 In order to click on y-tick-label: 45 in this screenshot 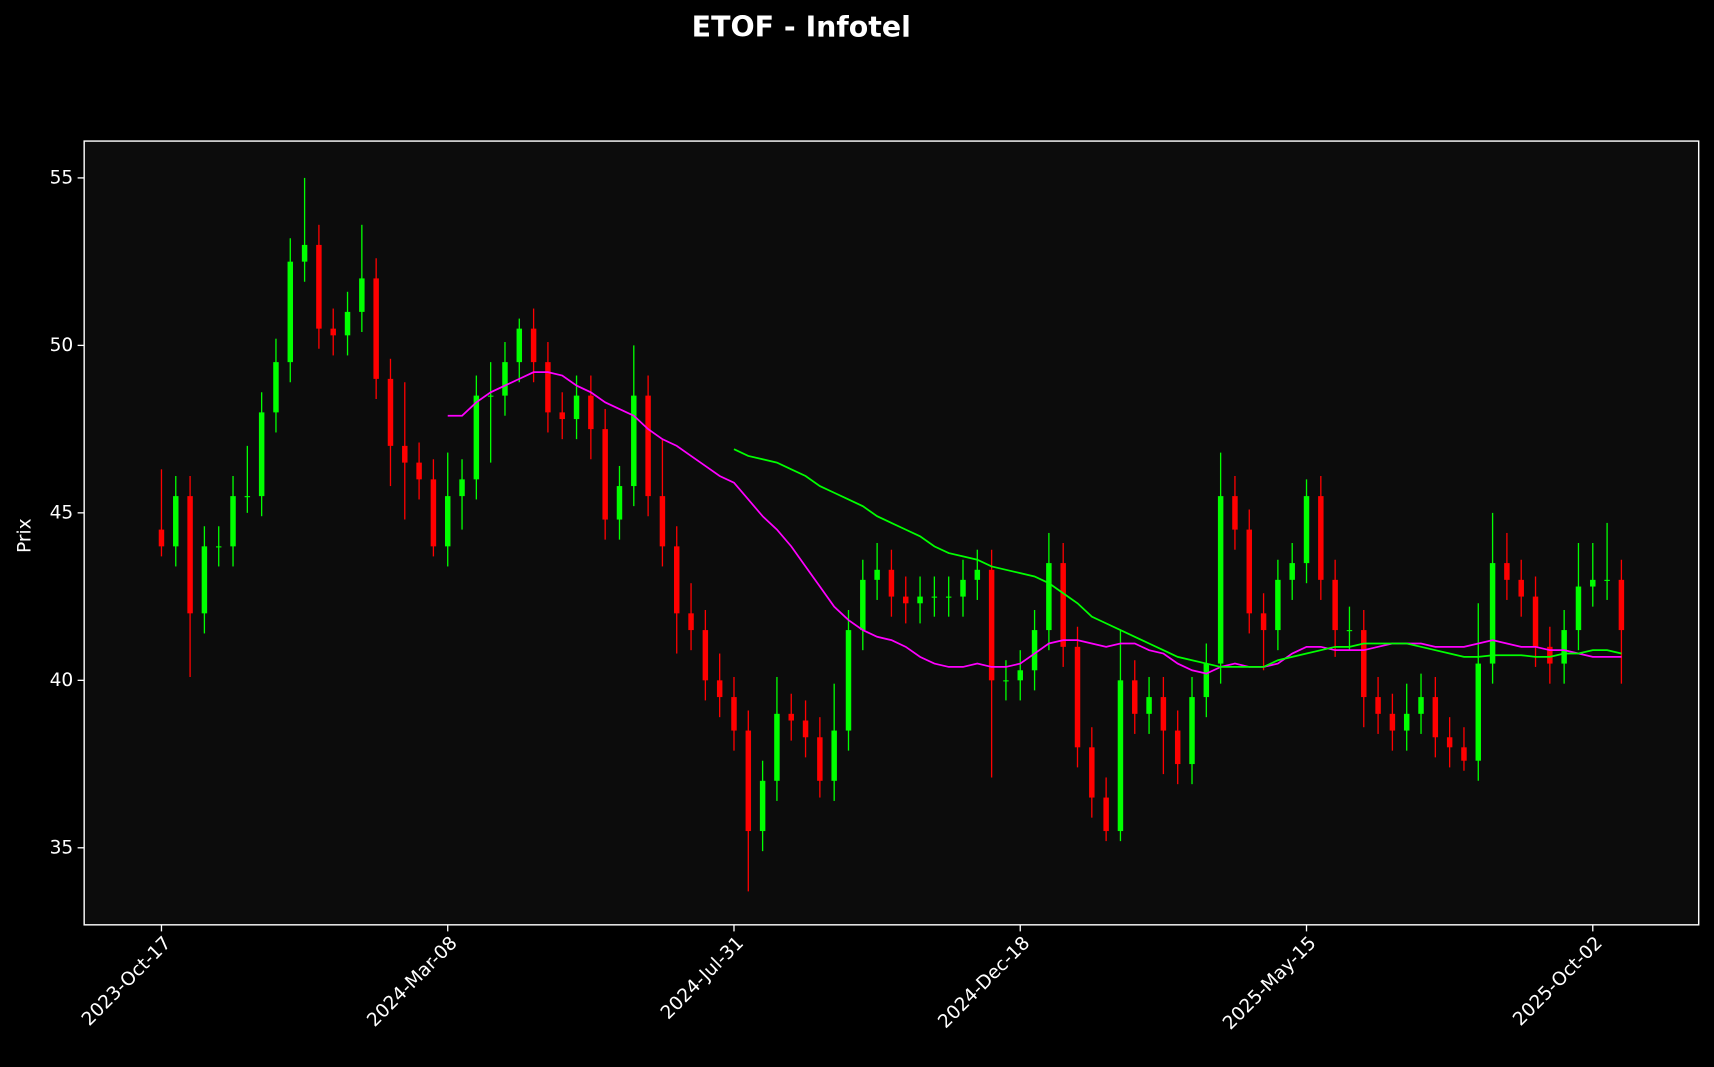, I will do `click(62, 512)`.